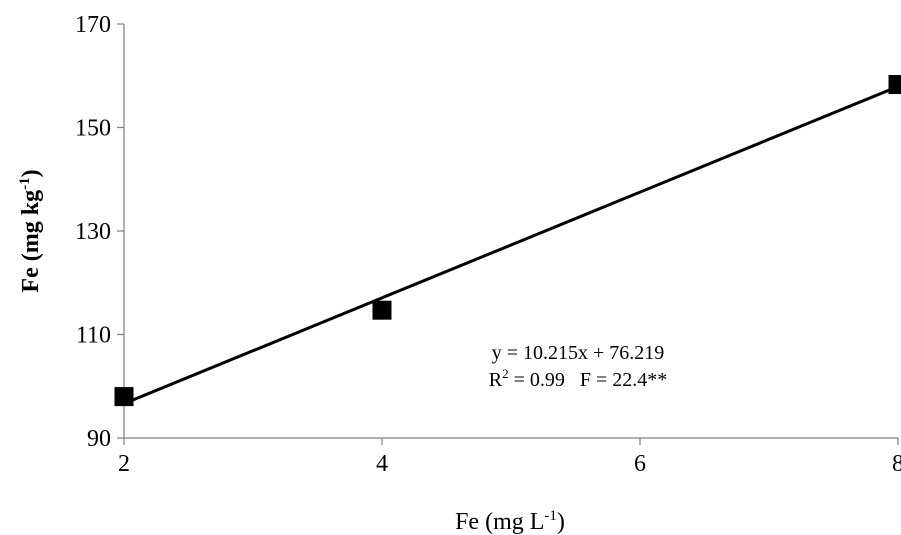 The width and height of the screenshot is (901, 535). Describe the element at coordinates (382, 464) in the screenshot. I see `x-tick-label: 4` at that location.